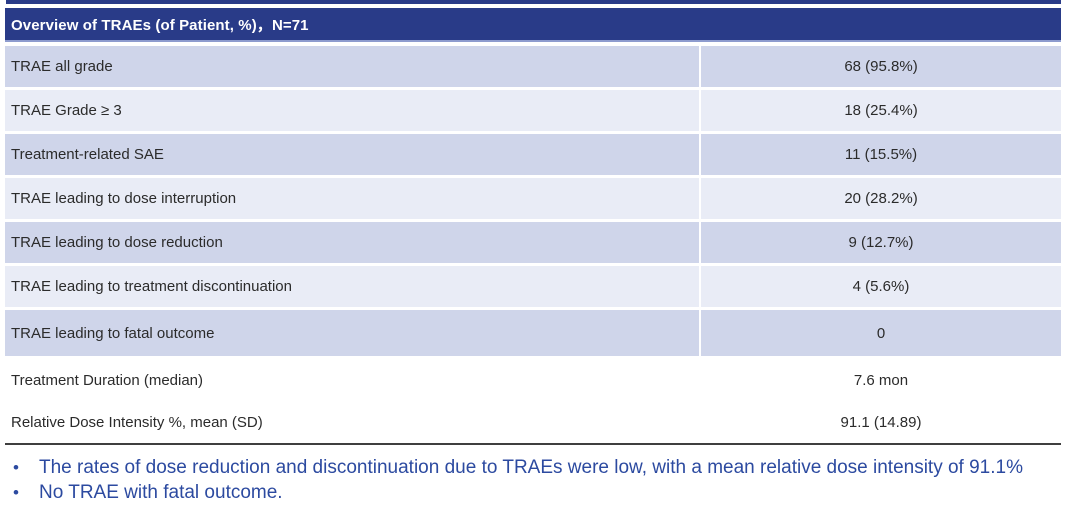 This screenshot has height=515, width=1080. Describe the element at coordinates (533, 25) in the screenshot. I see `table-header: Overview of TRAEs (of Patient, %)，N=71` at that location.